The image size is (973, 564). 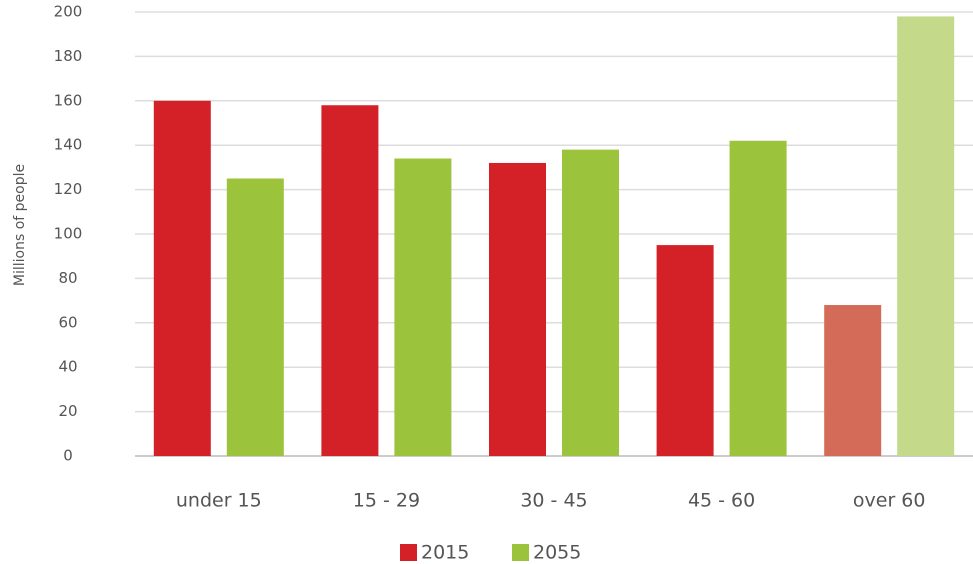 I want to click on y-tick-label: 100, so click(x=68, y=234).